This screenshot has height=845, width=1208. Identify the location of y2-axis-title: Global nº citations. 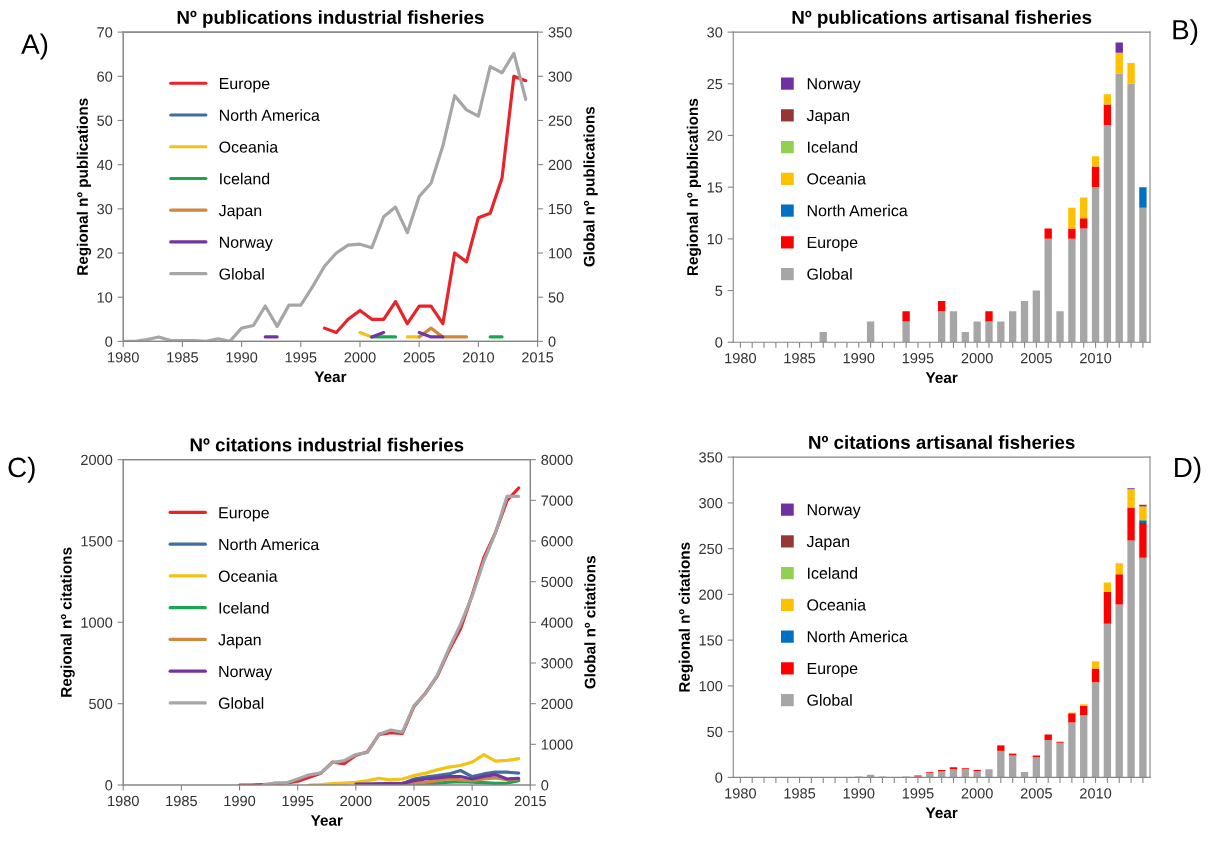
(590, 622).